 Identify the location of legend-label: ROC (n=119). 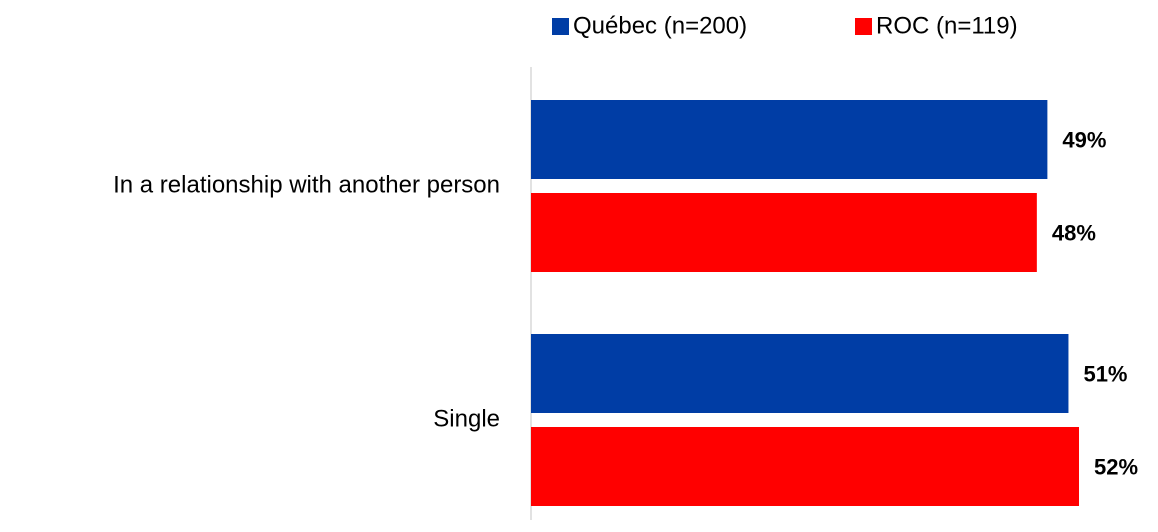
(947, 25).